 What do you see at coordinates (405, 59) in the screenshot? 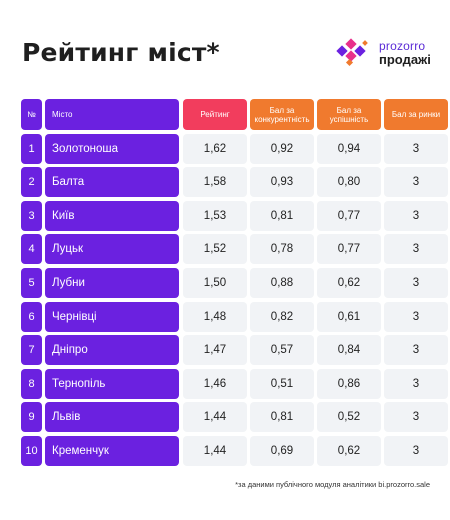
I see `logo-text-bottom: продажі` at bounding box center [405, 59].